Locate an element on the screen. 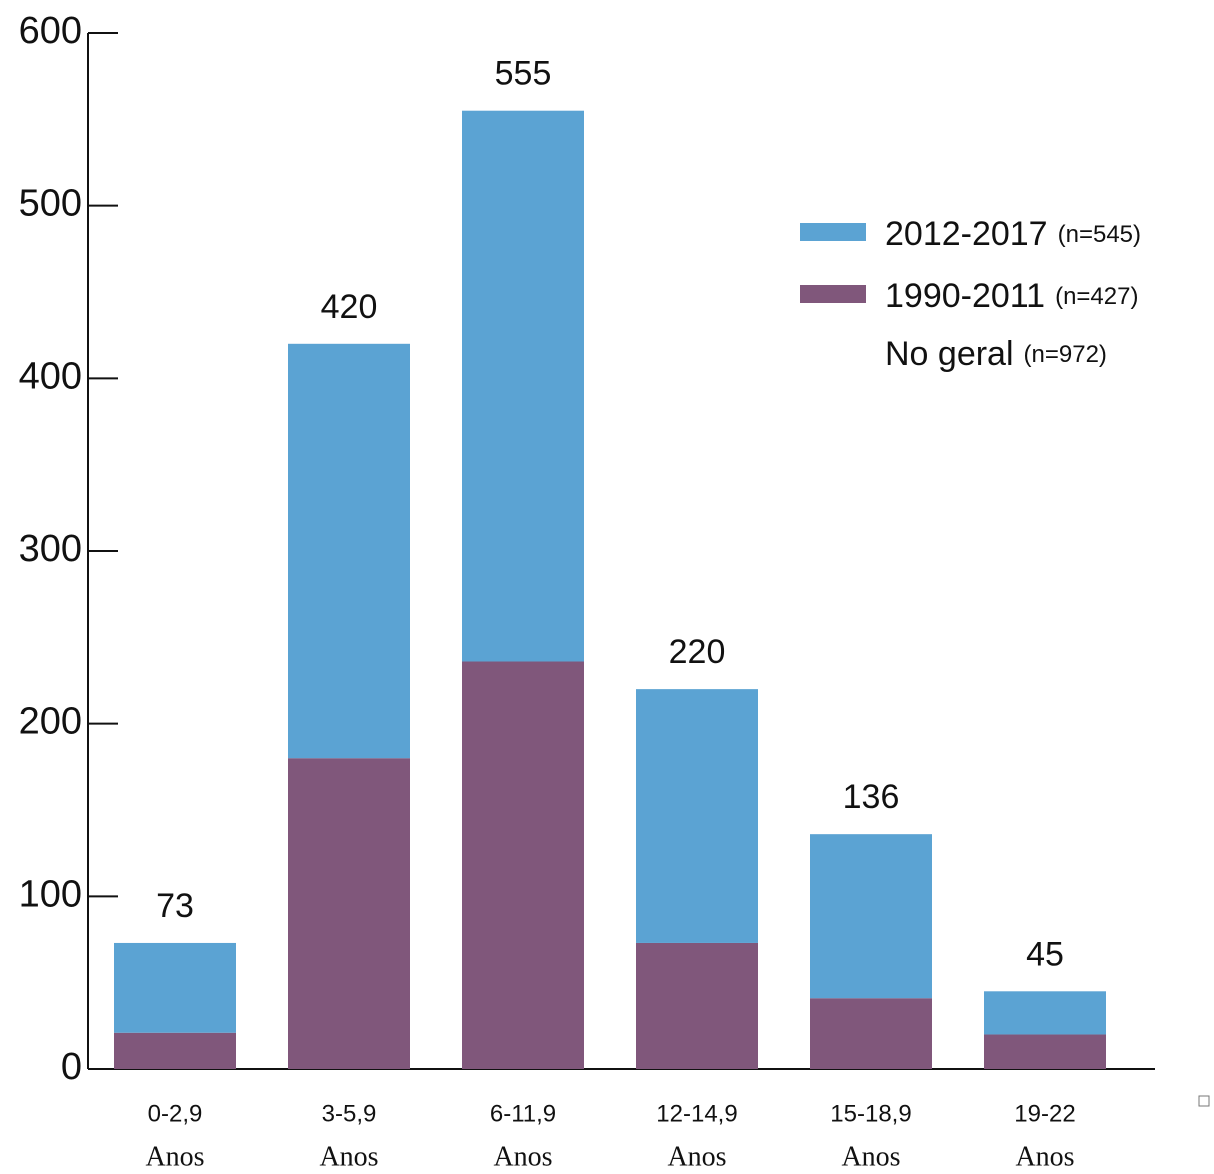  y-tick-label: 300 is located at coordinates (50, 549).